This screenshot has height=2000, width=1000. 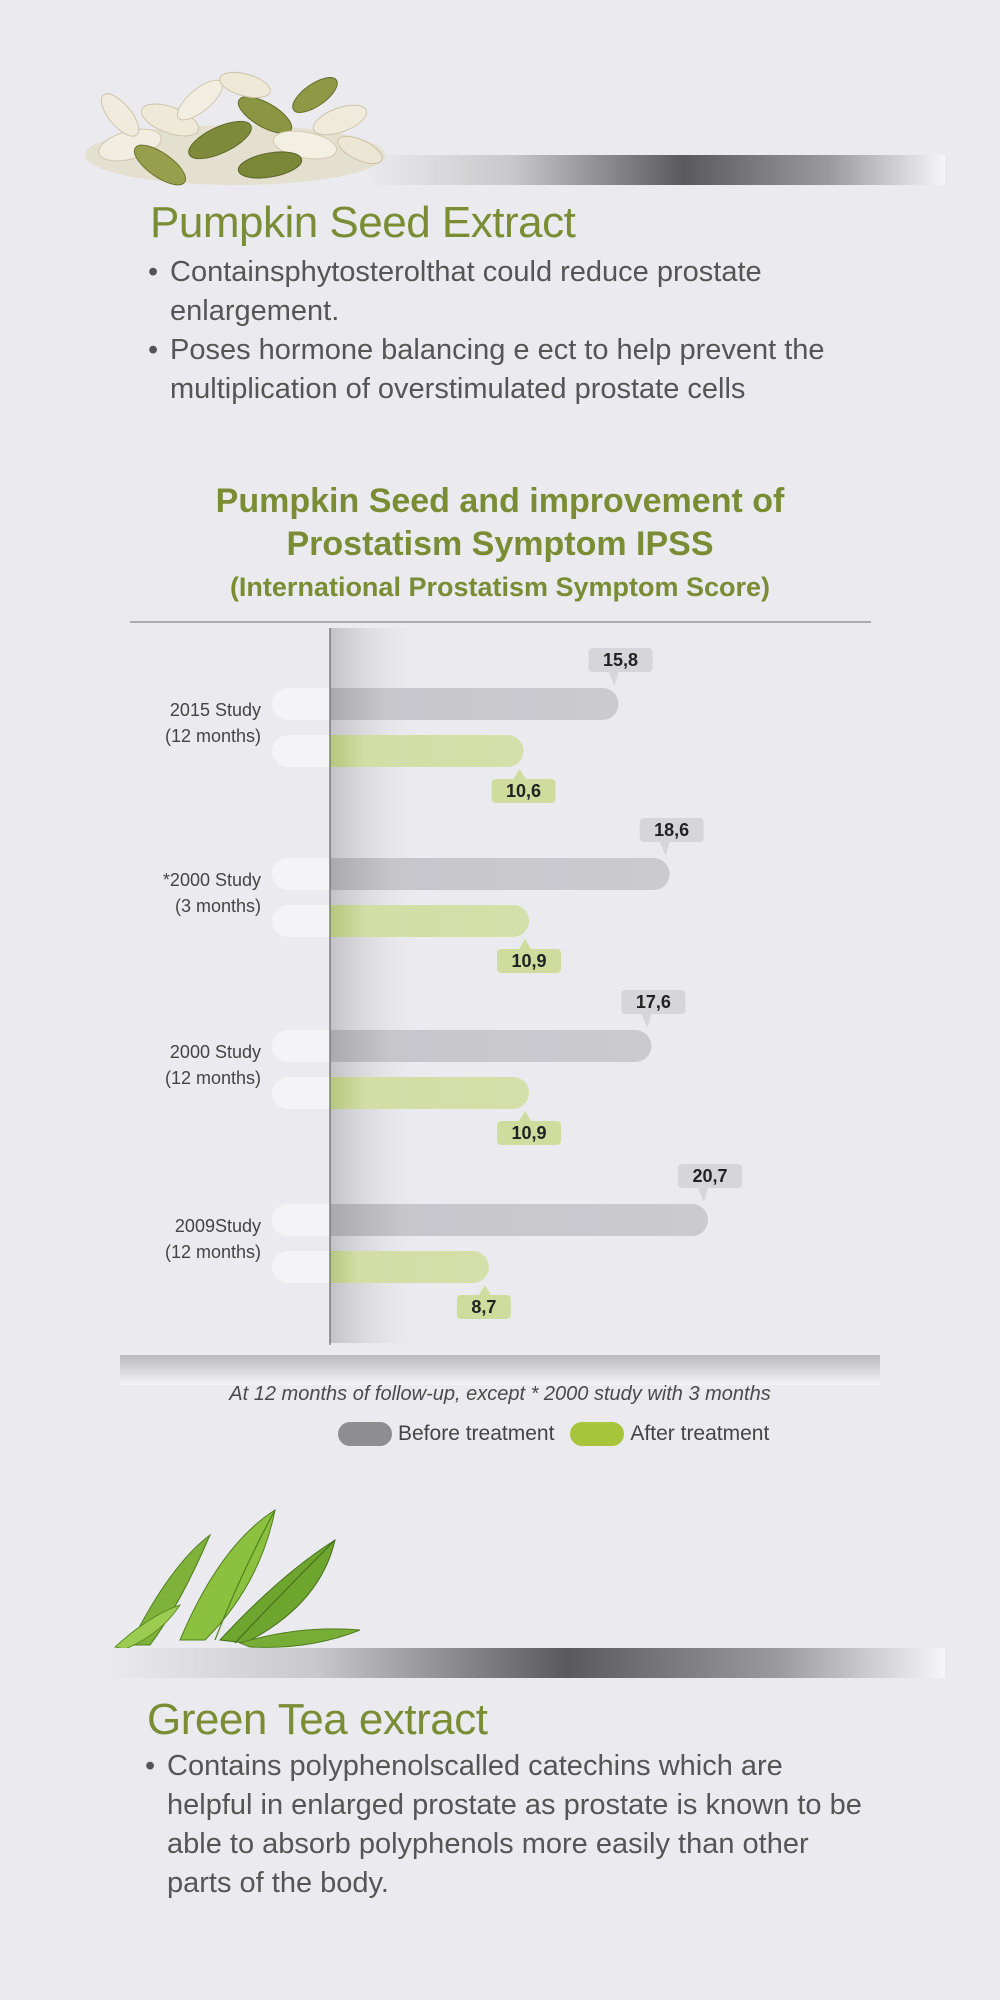 What do you see at coordinates (500, 501) in the screenshot?
I see `chart-title-line1: Pumpkin Seed and improvement of` at bounding box center [500, 501].